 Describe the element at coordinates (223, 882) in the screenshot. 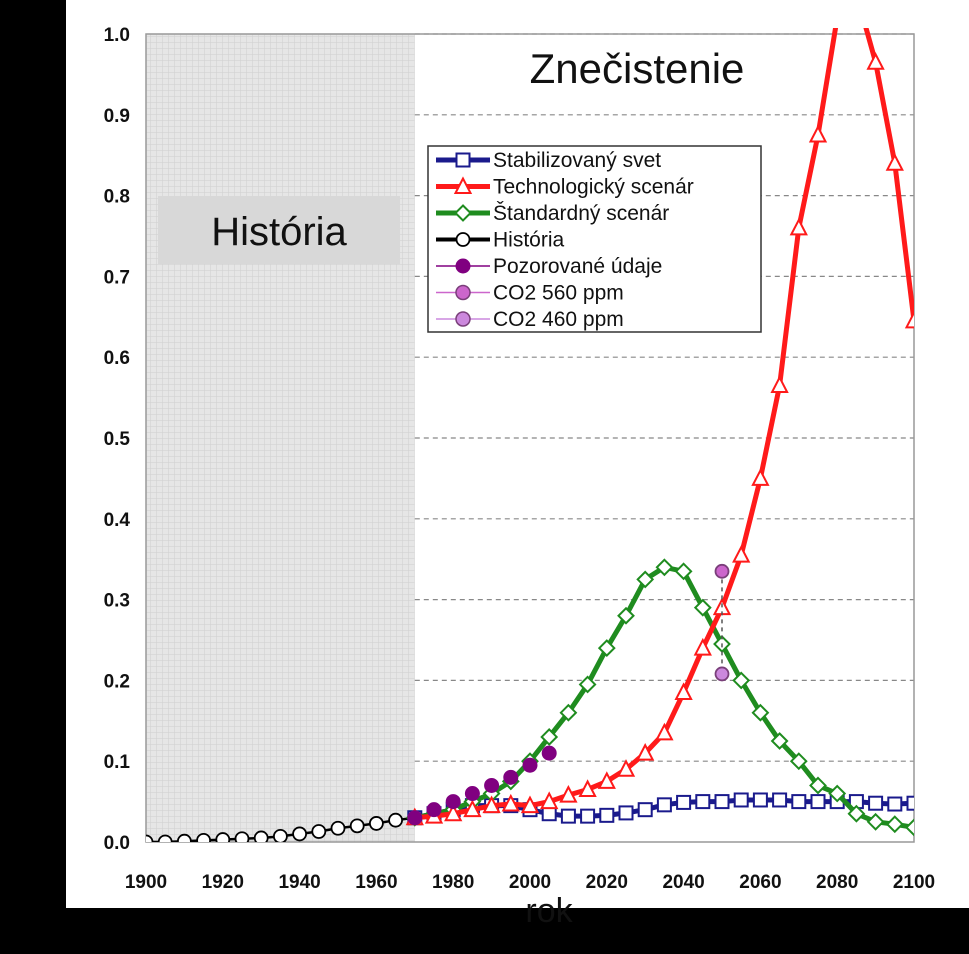

I see `x-tick-label: 1920` at that location.